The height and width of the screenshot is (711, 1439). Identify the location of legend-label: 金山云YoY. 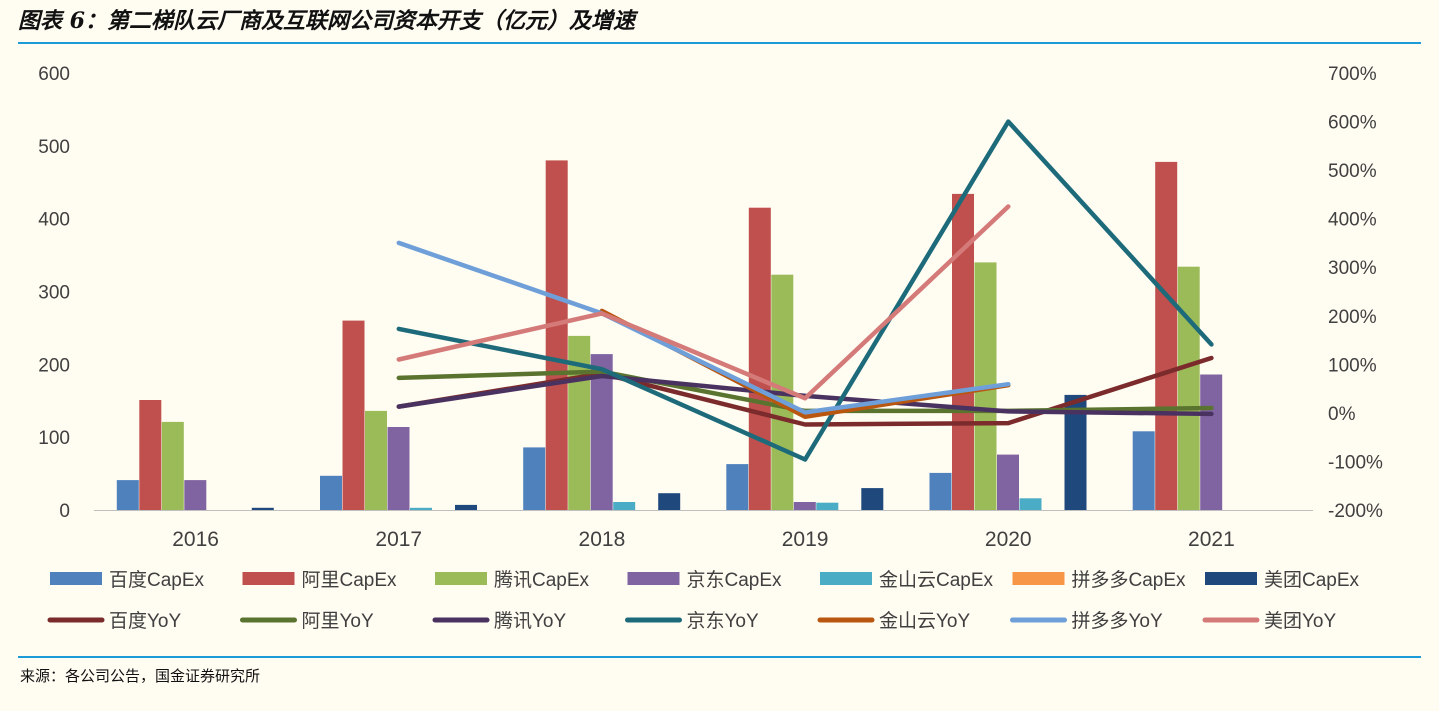
(924, 621).